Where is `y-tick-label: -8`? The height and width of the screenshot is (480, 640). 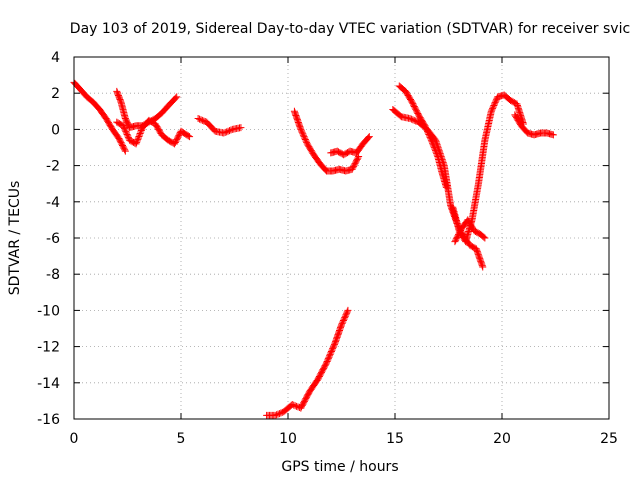 y-tick-label: -8 is located at coordinates (53, 275).